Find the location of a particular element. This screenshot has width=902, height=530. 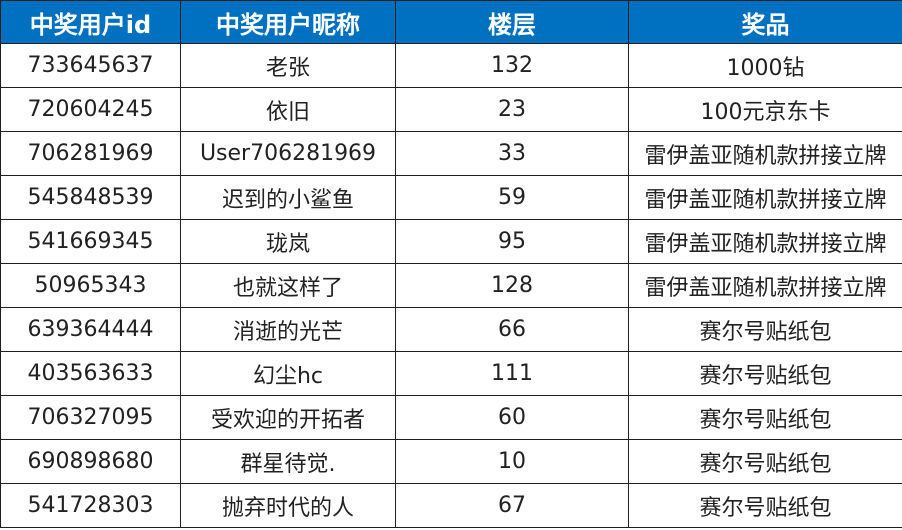

table-row: 541669345 珑岚 95 雷伊盖亚随机款拼接立牌 is located at coordinates (451, 241).